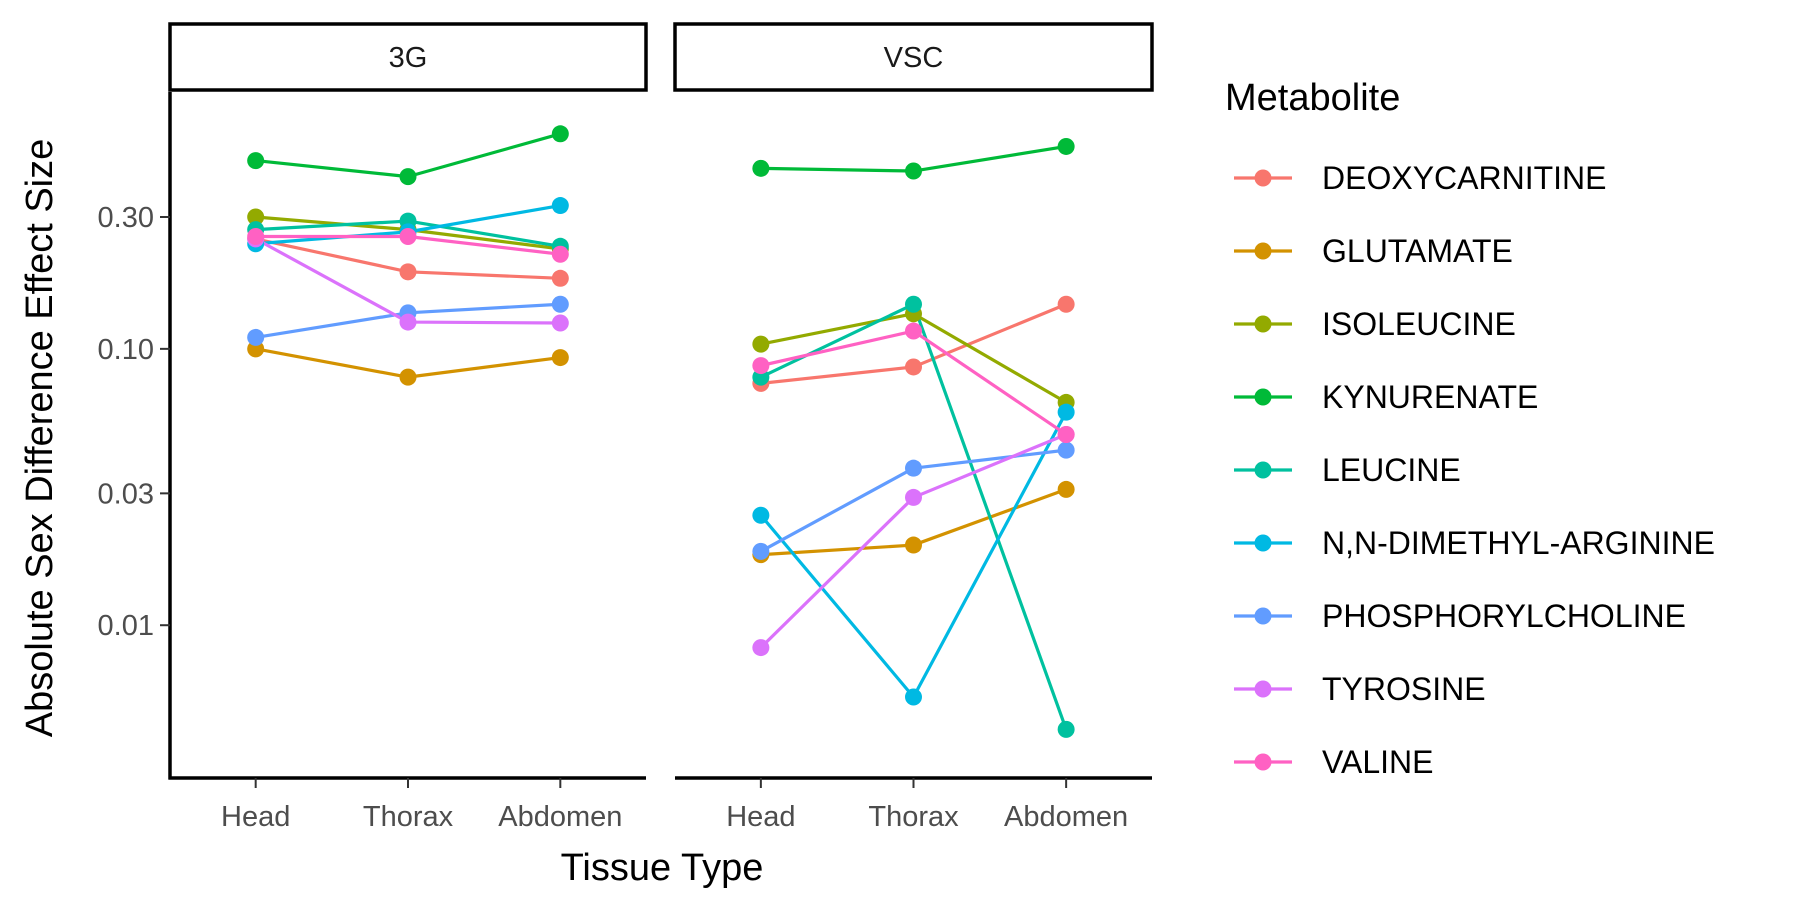 The width and height of the screenshot is (1800, 900). What do you see at coordinates (126, 494) in the screenshot?
I see `y-tick-label: 0.03` at bounding box center [126, 494].